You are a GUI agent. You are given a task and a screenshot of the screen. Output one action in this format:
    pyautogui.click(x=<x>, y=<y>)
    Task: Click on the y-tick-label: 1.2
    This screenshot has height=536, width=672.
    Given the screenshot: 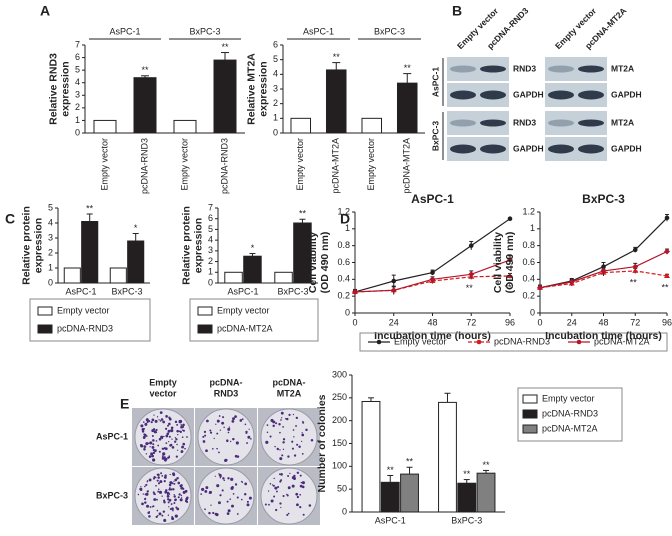 What is the action you would take?
    pyautogui.click(x=528, y=211)
    